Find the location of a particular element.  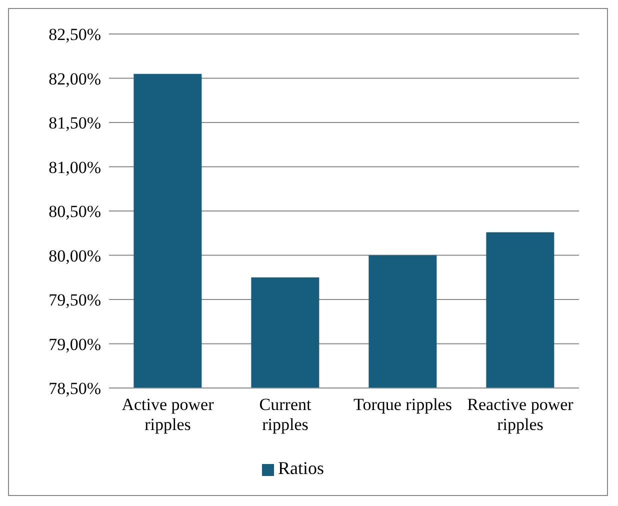

x-tick-label: Torque ripples is located at coordinates (403, 404).